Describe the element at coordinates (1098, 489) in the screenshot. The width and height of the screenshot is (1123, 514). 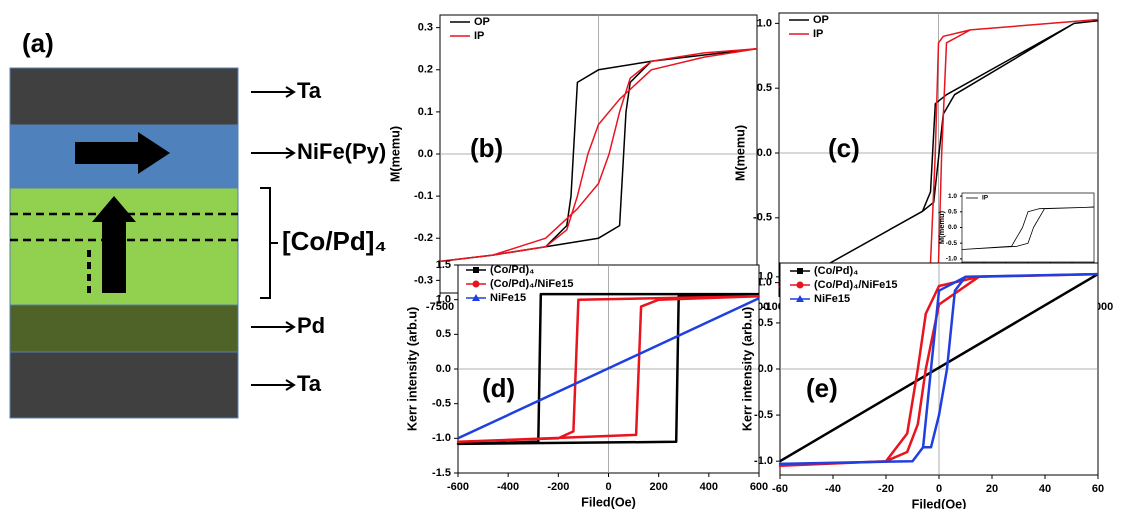
I see `x-tick-label: 60` at that location.